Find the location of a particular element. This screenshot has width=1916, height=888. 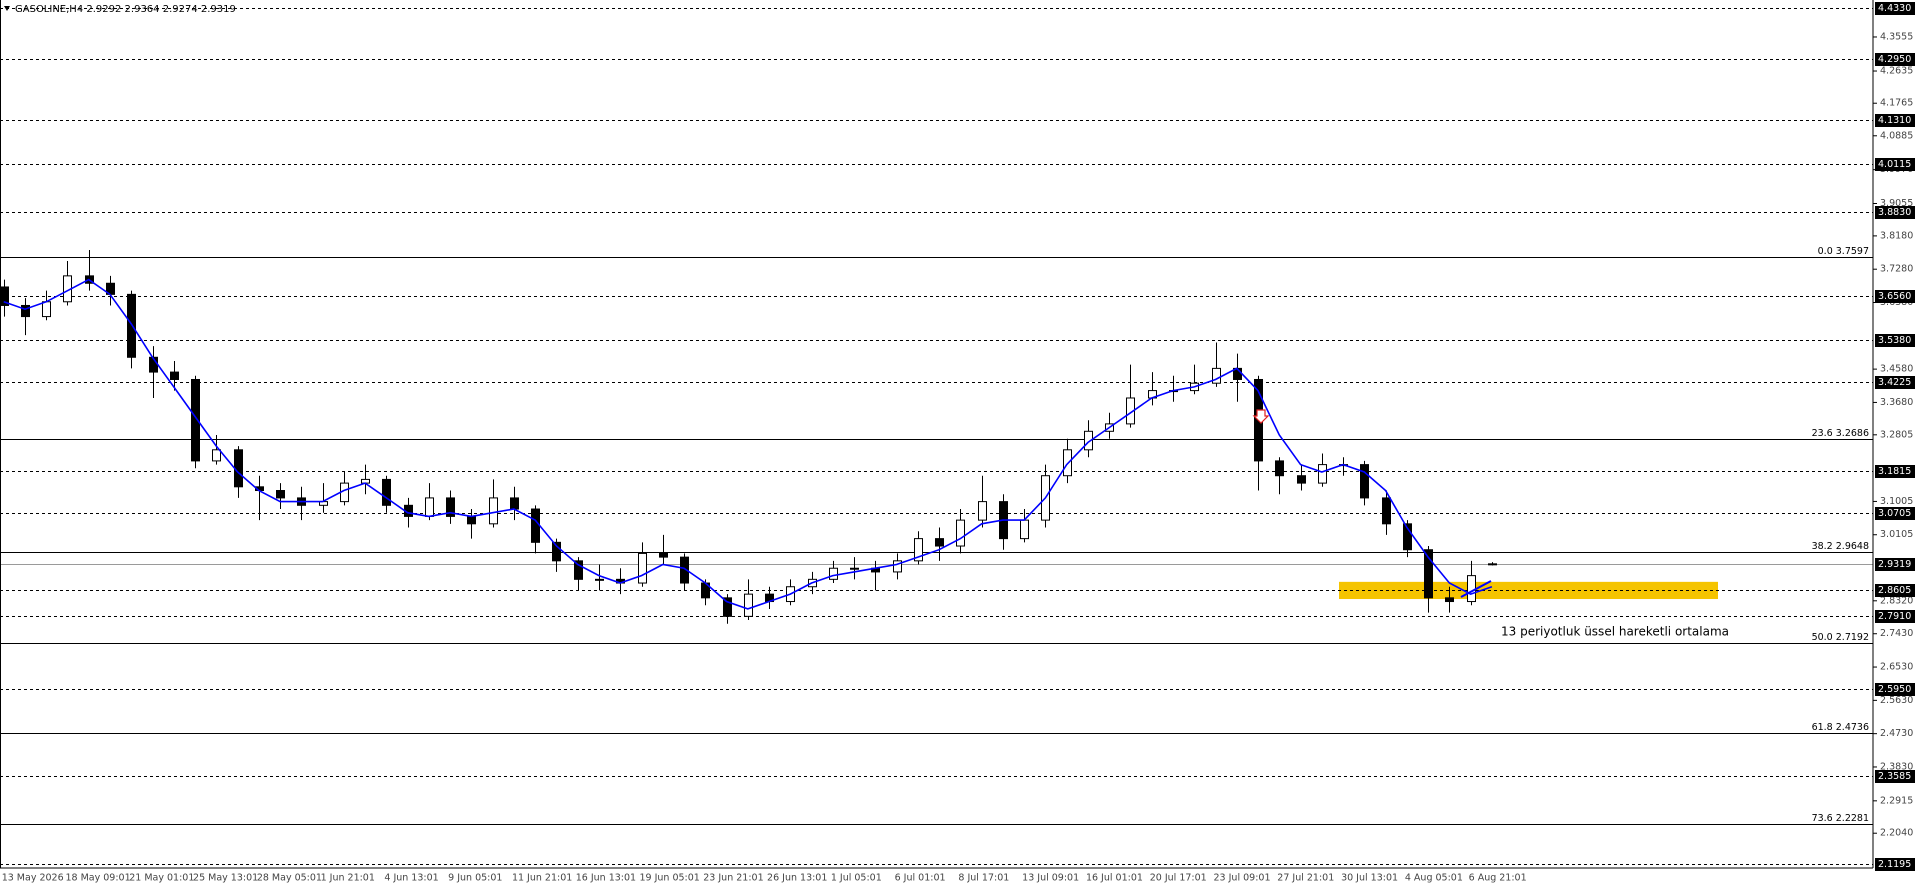

level-label: 3.8830 is located at coordinates (1894, 212).